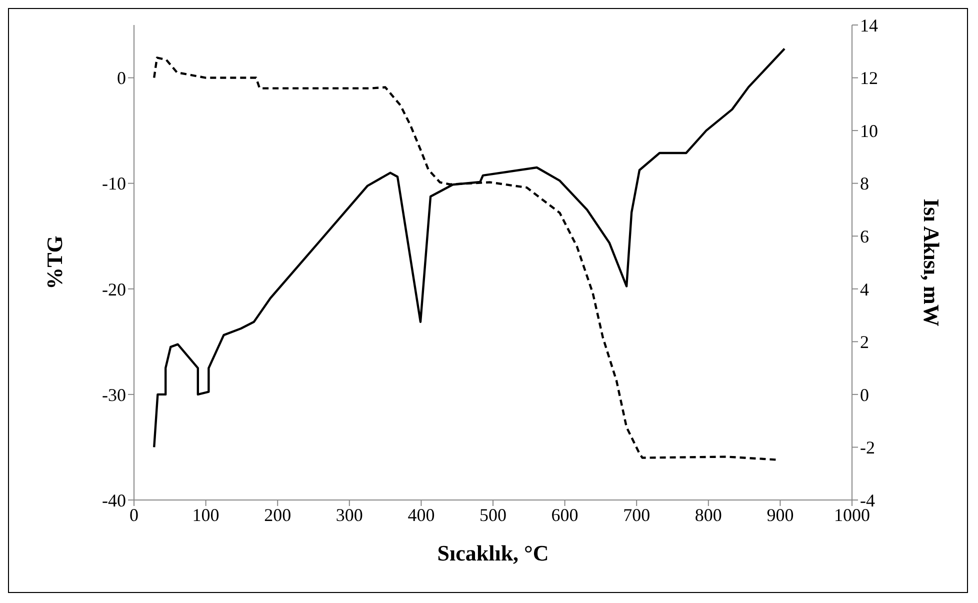 The image size is (978, 603). I want to click on y2-tick-label: 10, so click(869, 130).